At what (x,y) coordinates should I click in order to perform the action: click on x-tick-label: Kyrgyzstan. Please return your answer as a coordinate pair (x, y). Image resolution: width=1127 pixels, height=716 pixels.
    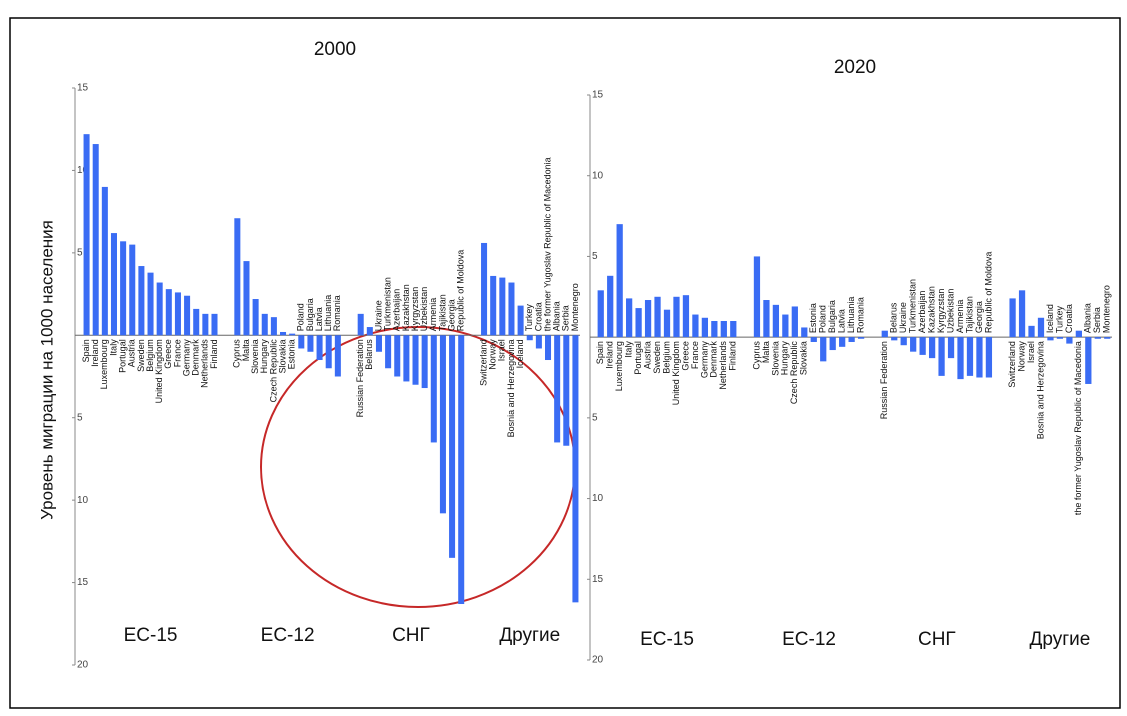
    Looking at the image, I should click on (941, 311).